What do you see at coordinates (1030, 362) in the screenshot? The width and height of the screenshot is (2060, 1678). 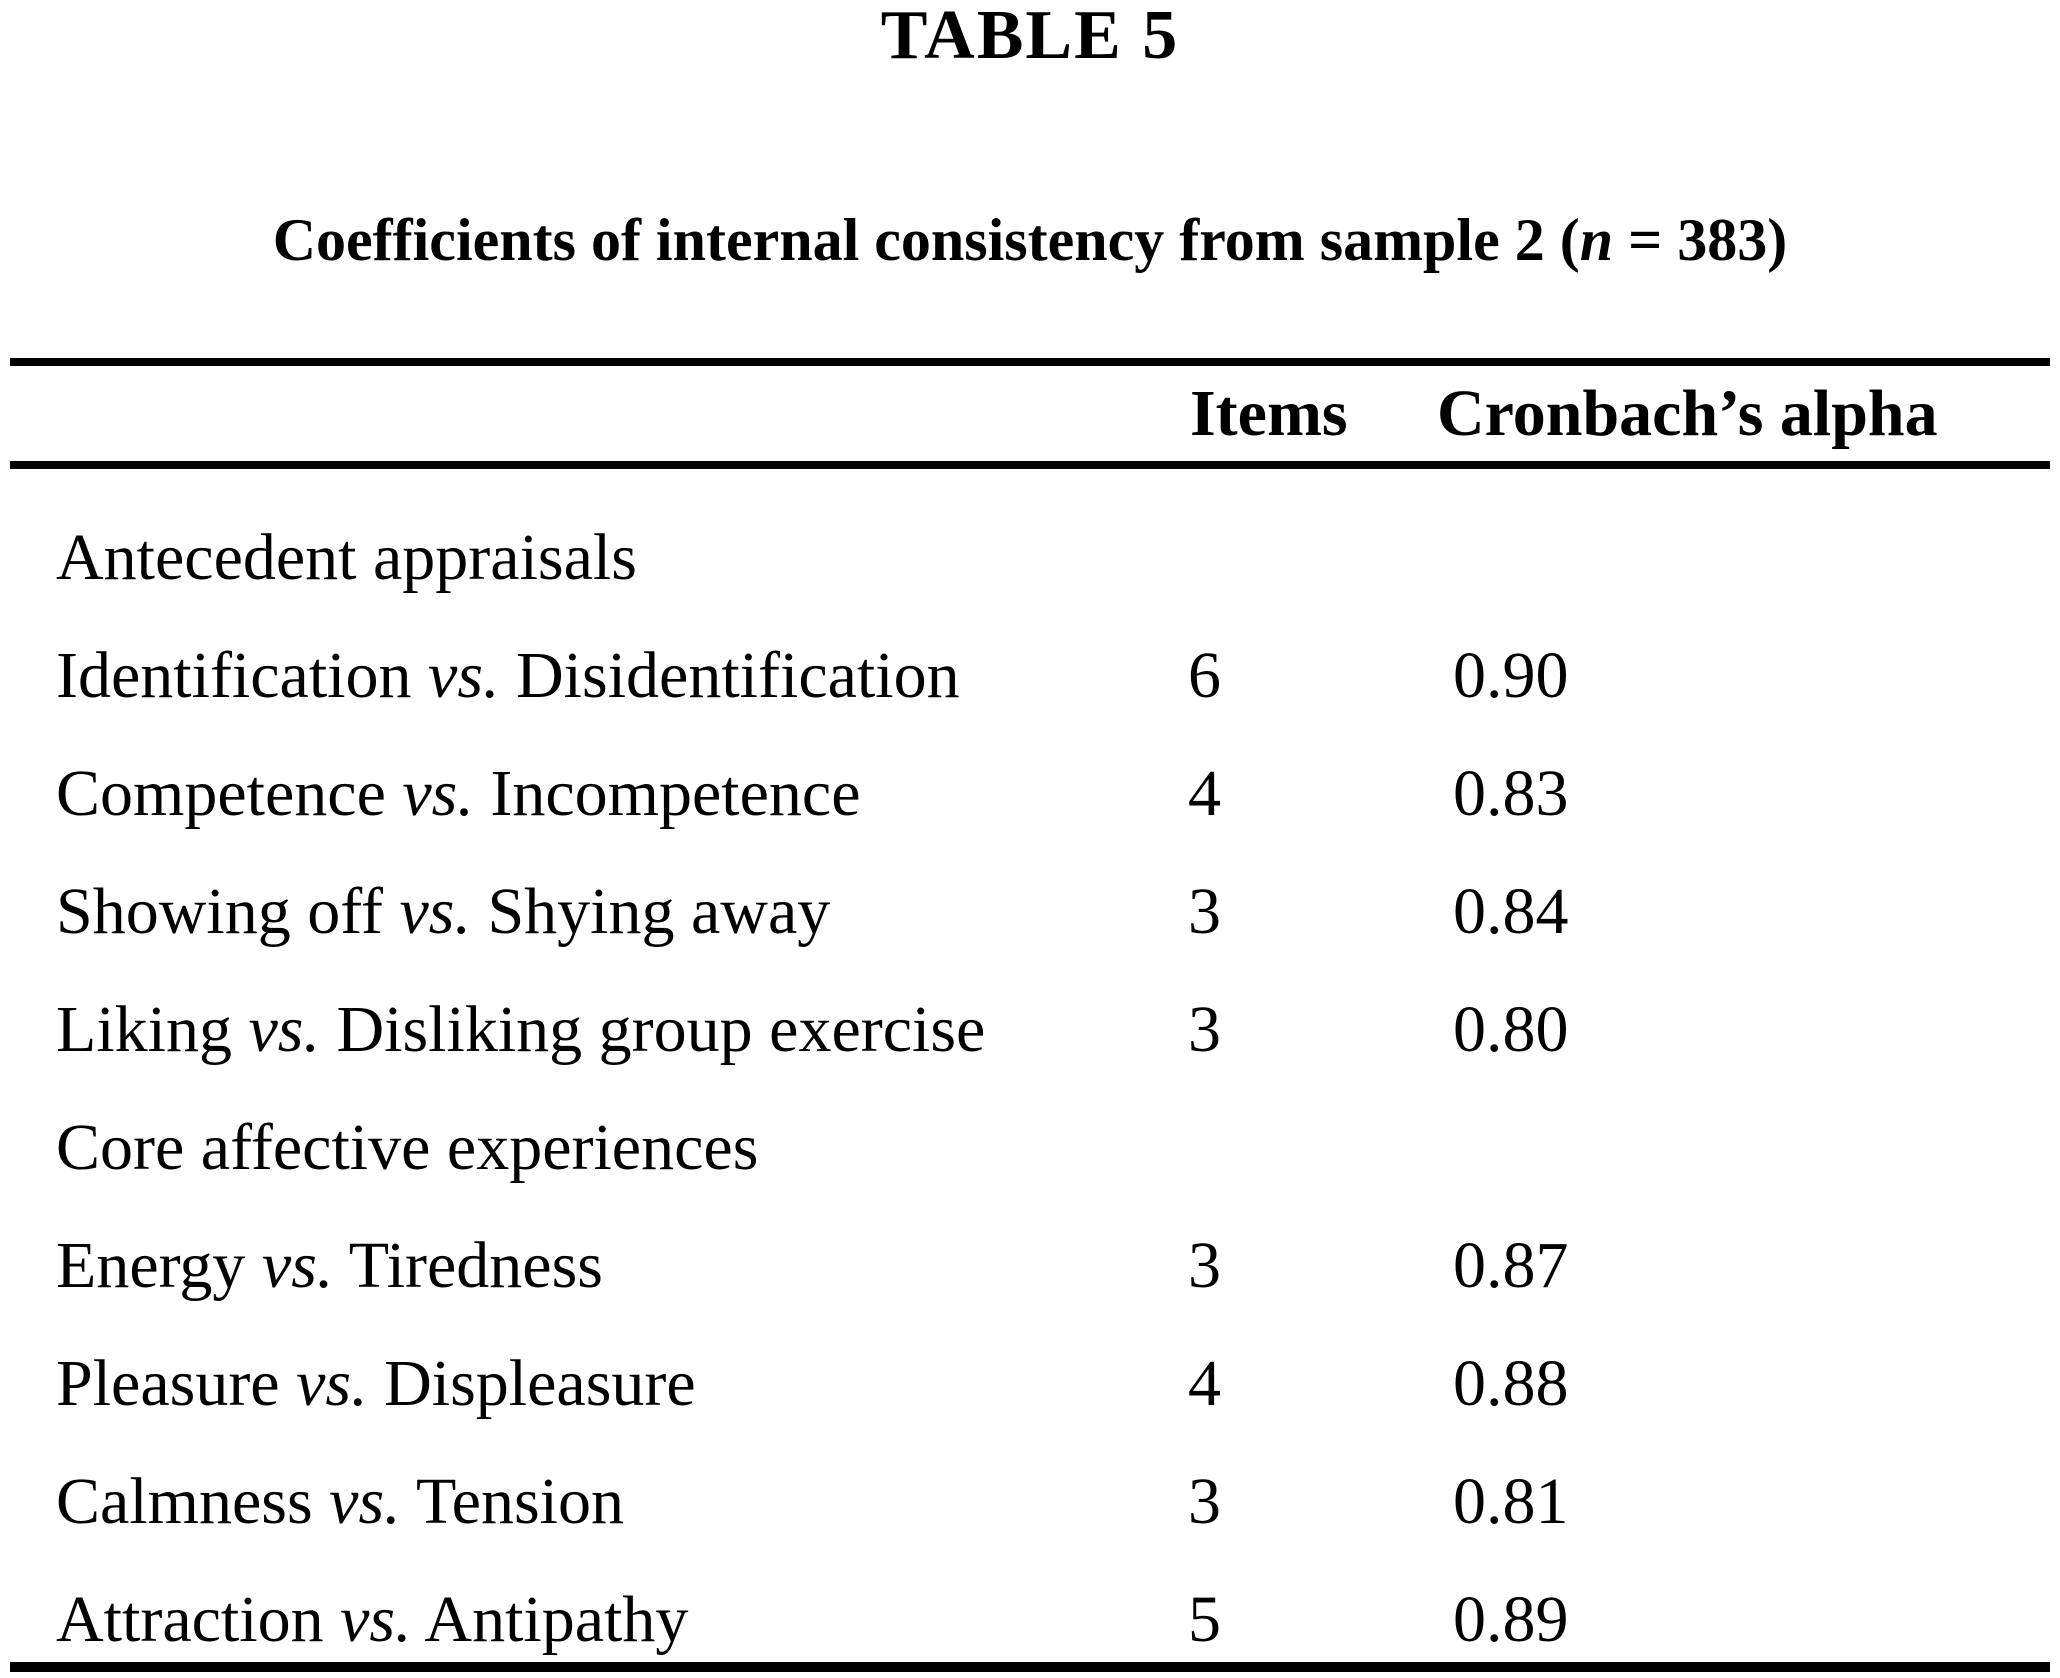 I see `table-top-rule` at bounding box center [1030, 362].